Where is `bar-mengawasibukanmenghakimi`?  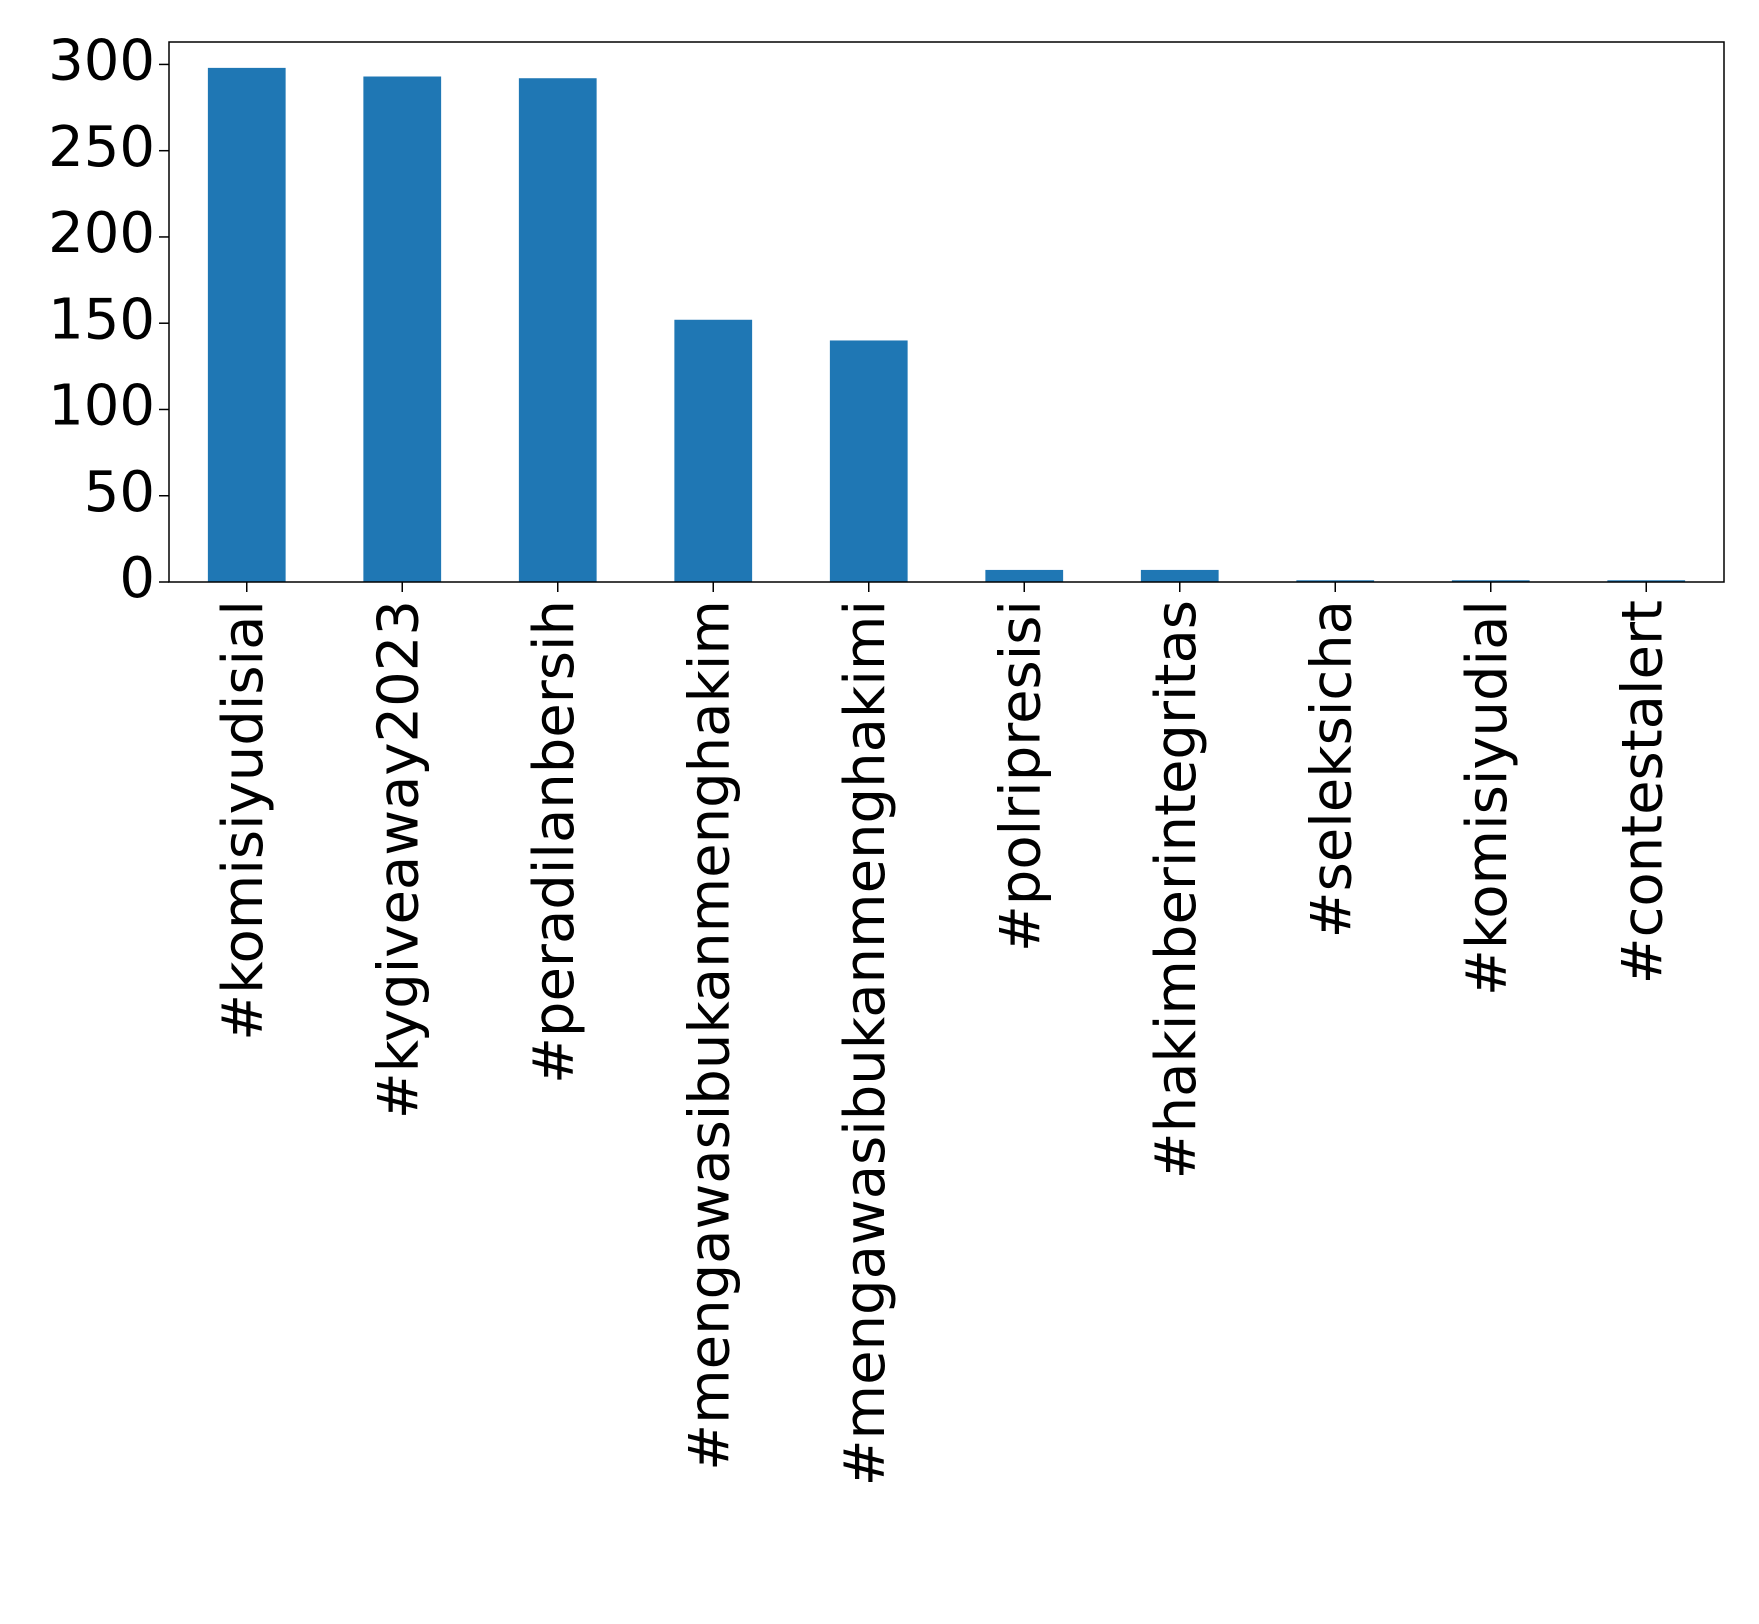 bar-mengawasibukanmenghakimi is located at coordinates (868, 461).